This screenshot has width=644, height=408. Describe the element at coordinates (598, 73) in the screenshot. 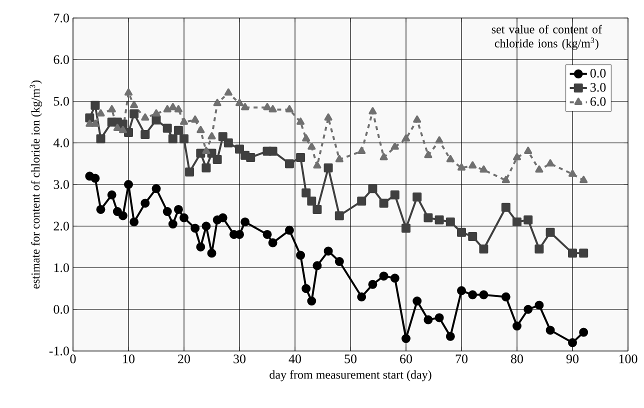

I see `legend-label: 0.0` at that location.